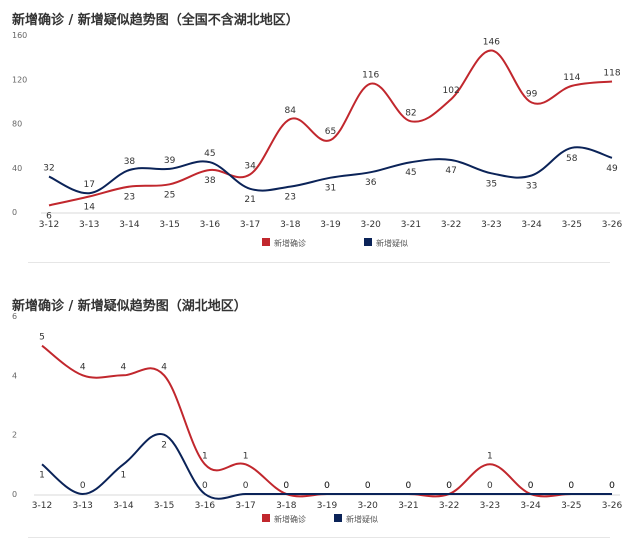 This screenshot has height=543, width=640. What do you see at coordinates (530, 506) in the screenshot?
I see `x-tick-label: 3-24` at bounding box center [530, 506].